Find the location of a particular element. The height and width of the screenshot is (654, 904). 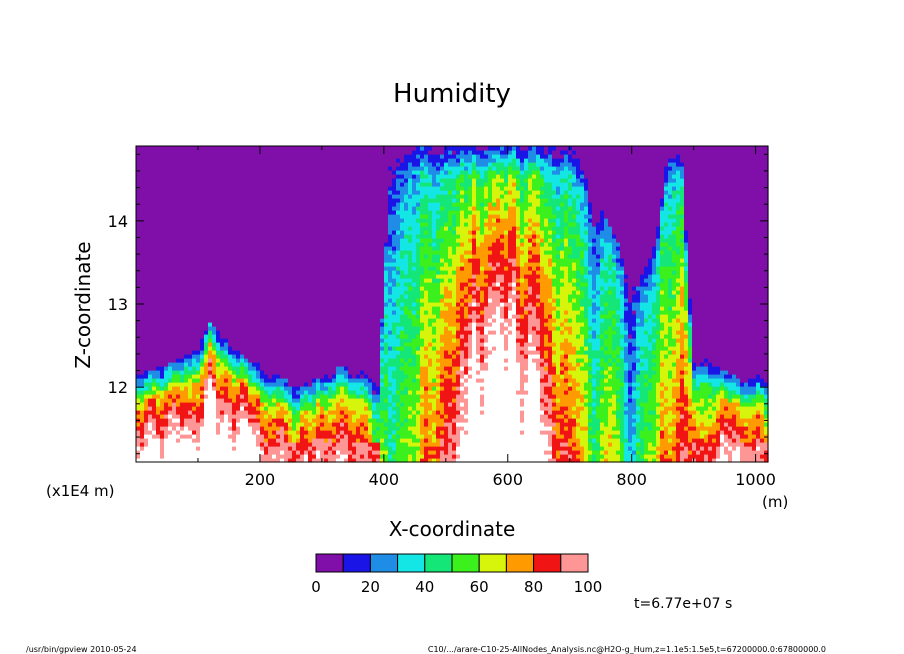

chart-title: Humidity is located at coordinates (452, 94).